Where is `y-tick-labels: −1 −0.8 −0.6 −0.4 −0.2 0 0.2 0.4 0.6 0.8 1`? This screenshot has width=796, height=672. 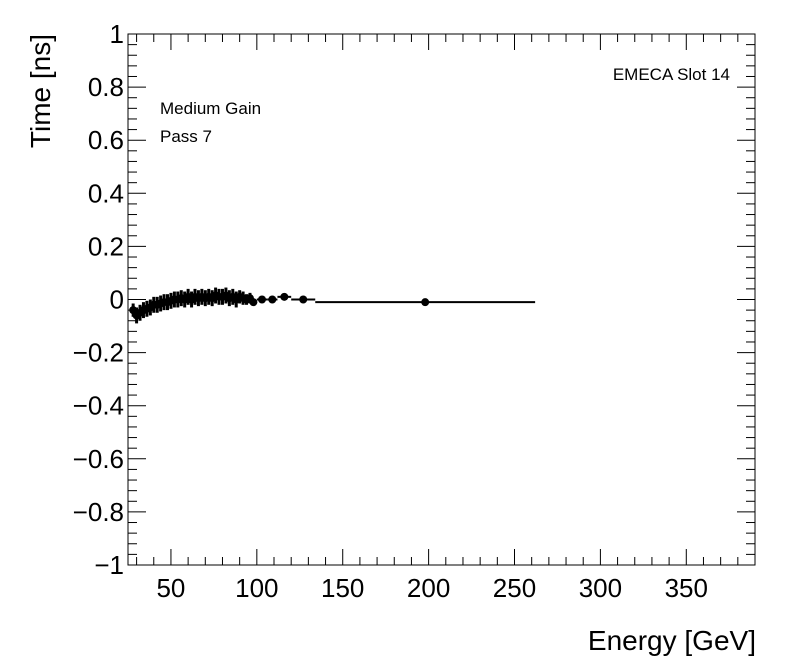
y-tick-labels: −1 −0.8 −0.6 −0.4 −0.2 0 0.2 0.4 0.6 0.8 1 is located at coordinates (98, 299).